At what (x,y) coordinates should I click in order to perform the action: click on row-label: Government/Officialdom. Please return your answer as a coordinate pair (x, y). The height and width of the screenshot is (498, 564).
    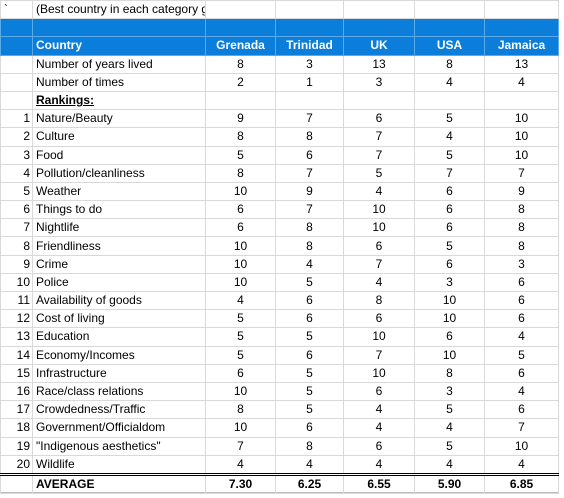
    Looking at the image, I should click on (119, 428).